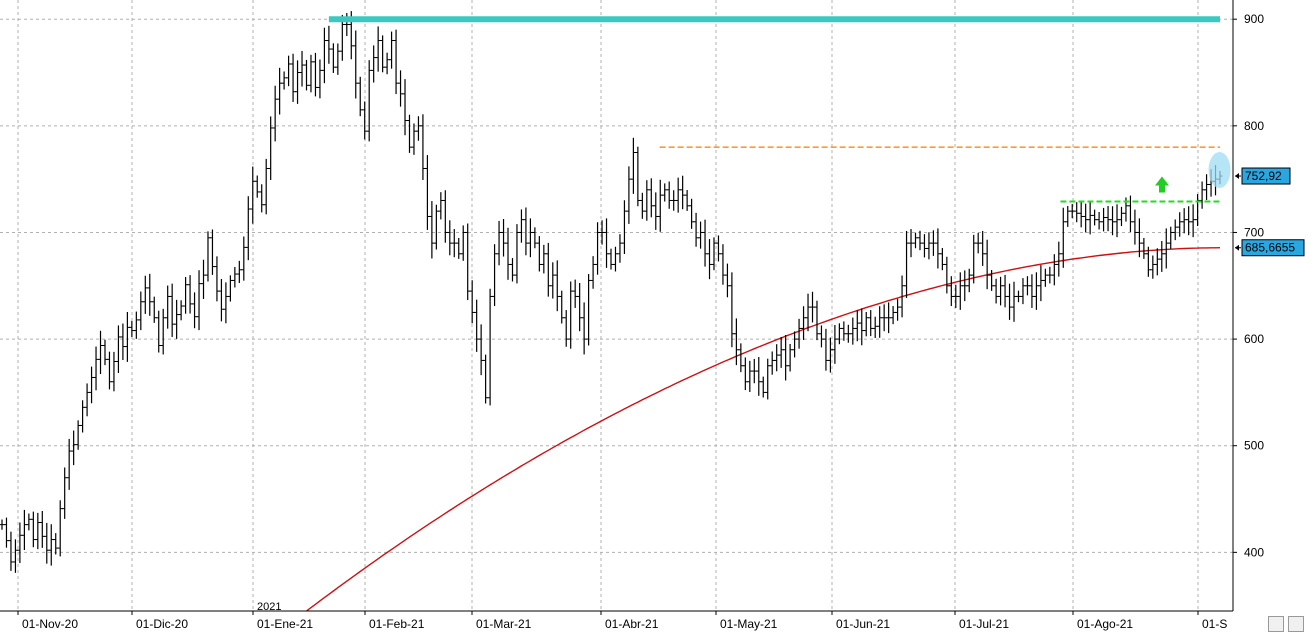 The height and width of the screenshot is (636, 1313). Describe the element at coordinates (1214, 624) in the screenshot. I see `xtick-label-10: 01-S` at that location.